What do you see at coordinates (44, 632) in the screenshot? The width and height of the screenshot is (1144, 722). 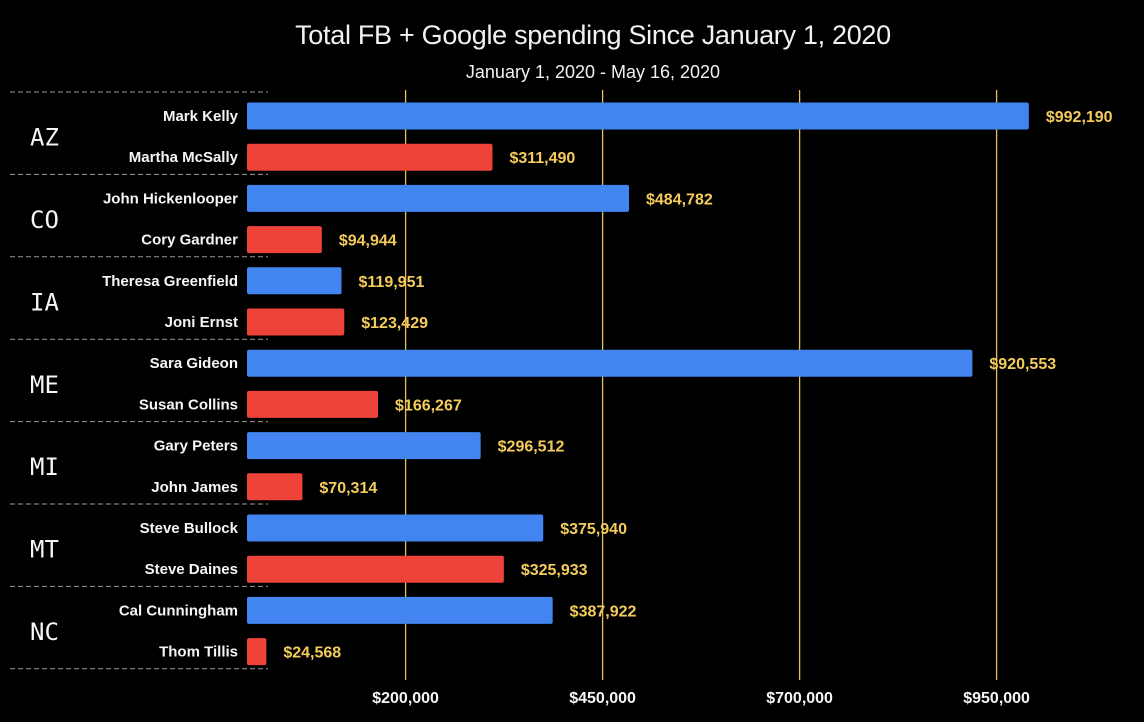 I see `state-label: NC` at bounding box center [44, 632].